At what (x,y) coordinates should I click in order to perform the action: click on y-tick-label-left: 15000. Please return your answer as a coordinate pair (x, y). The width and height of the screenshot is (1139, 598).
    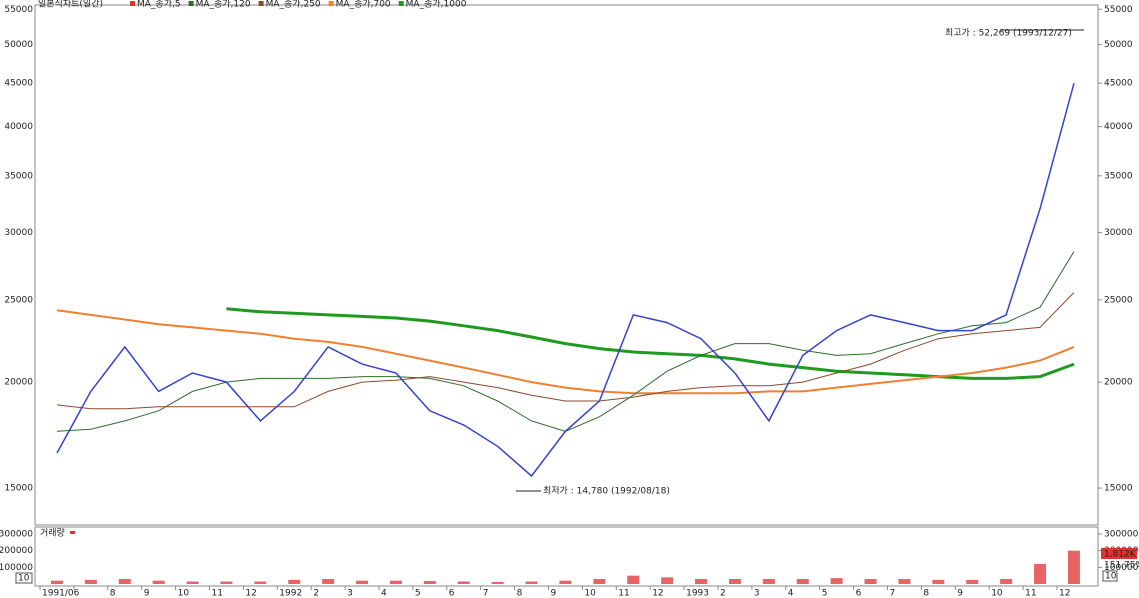
    Looking at the image, I should click on (18, 489).